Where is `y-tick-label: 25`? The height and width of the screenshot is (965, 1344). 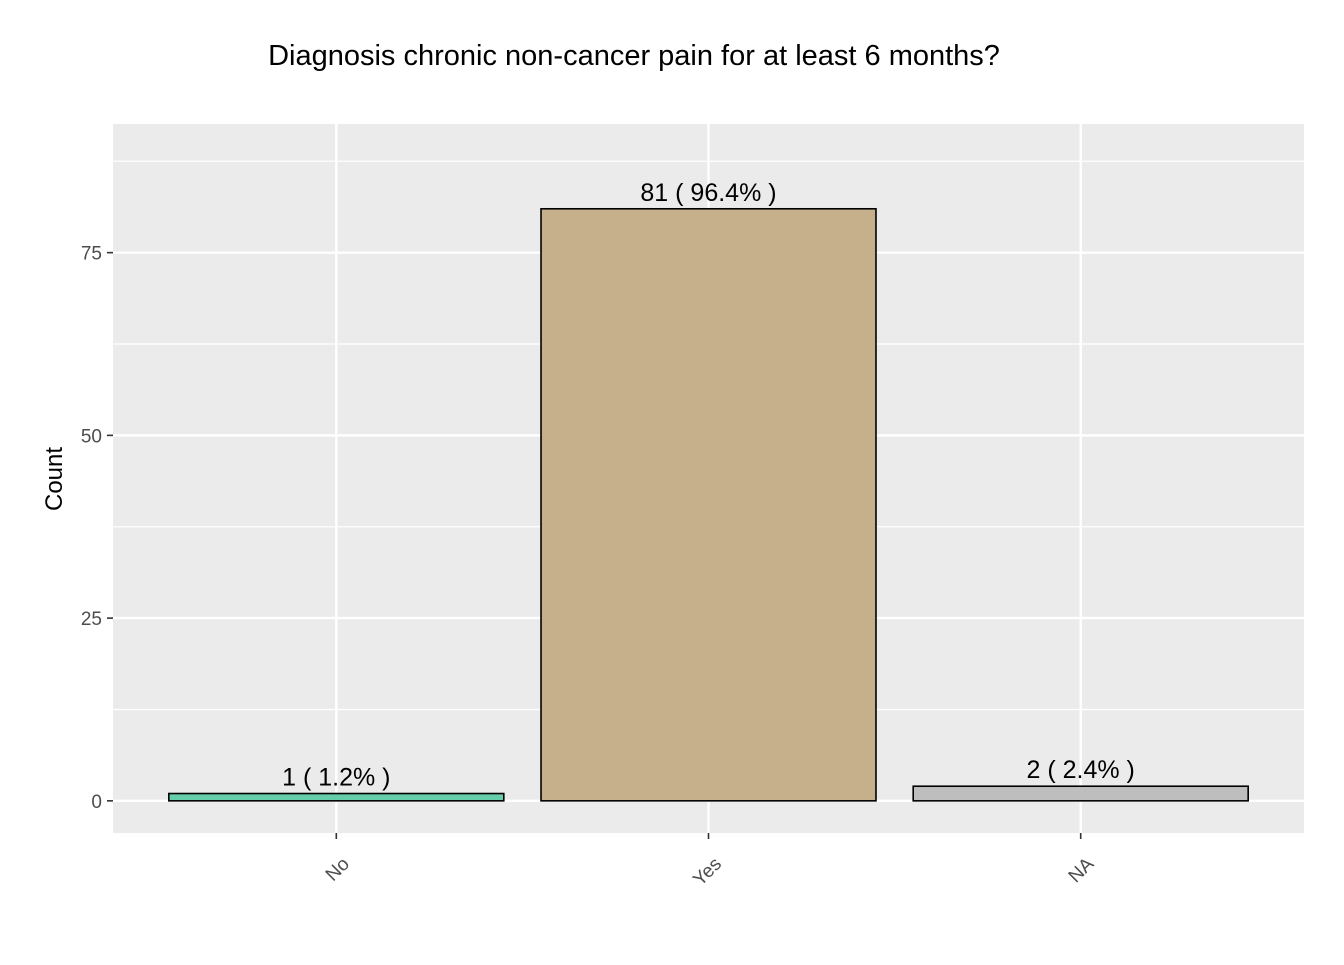
y-tick-label: 25 is located at coordinates (91, 619).